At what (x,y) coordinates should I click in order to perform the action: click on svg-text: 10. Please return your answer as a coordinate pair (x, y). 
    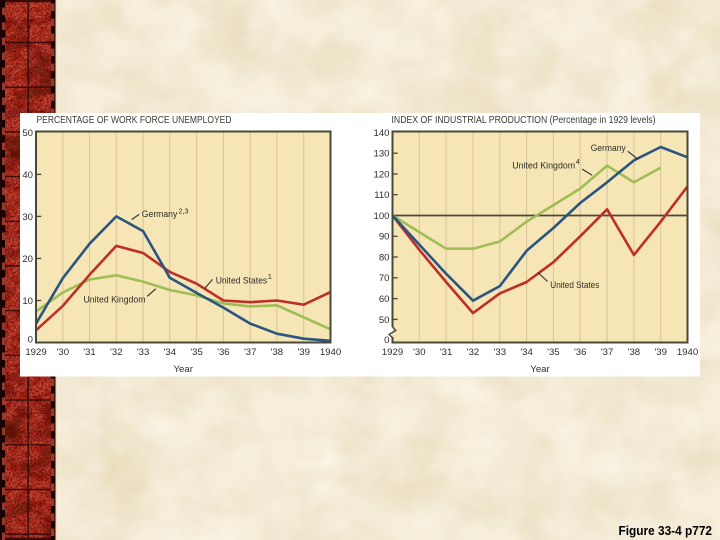
    Looking at the image, I should click on (27, 301).